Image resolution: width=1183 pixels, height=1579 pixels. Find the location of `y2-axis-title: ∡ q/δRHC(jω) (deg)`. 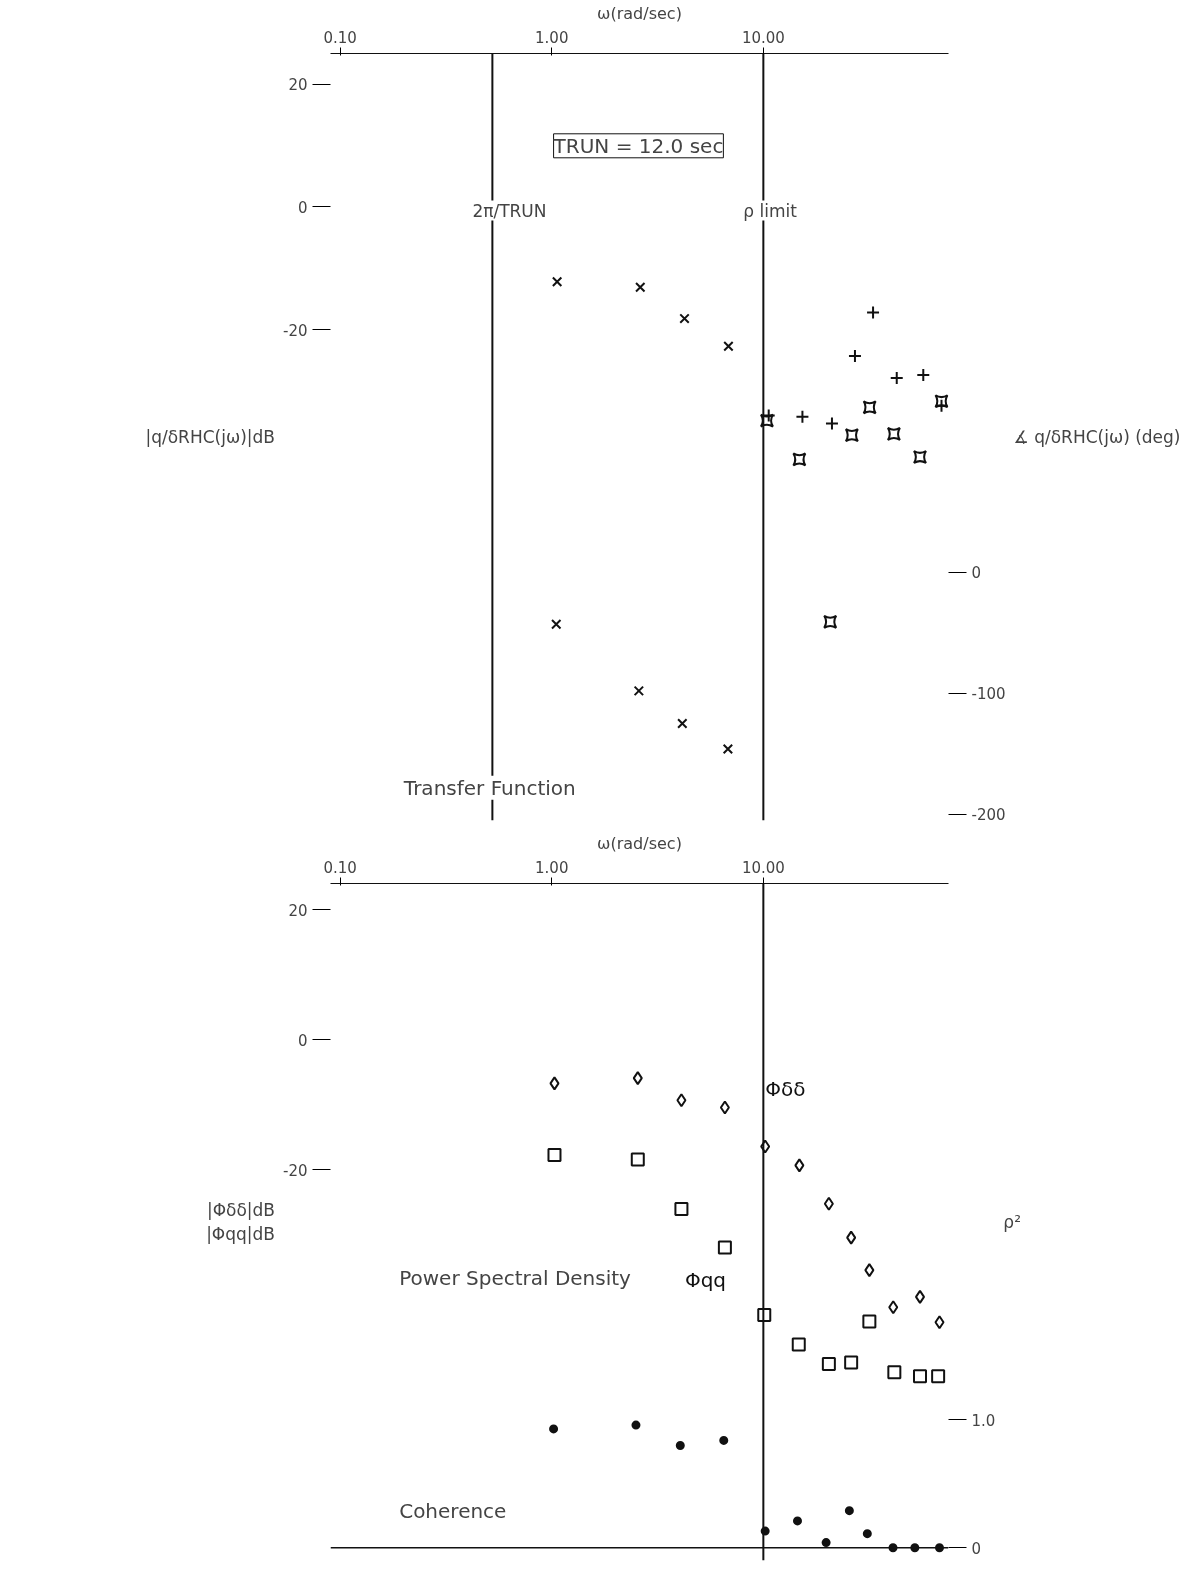

y2-axis-title: ∡ q/δRHC(jω) (deg) is located at coordinates (1097, 437).